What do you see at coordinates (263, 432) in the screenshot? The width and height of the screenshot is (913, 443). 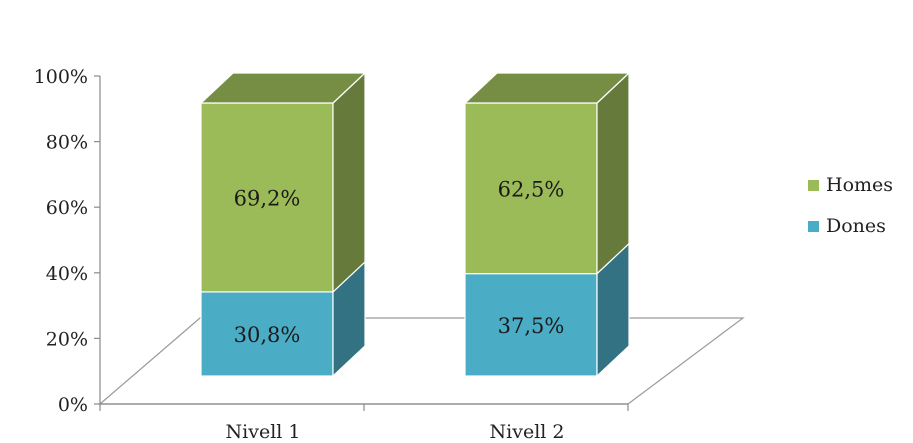 I see `x-category-label: Nivell 1` at bounding box center [263, 432].